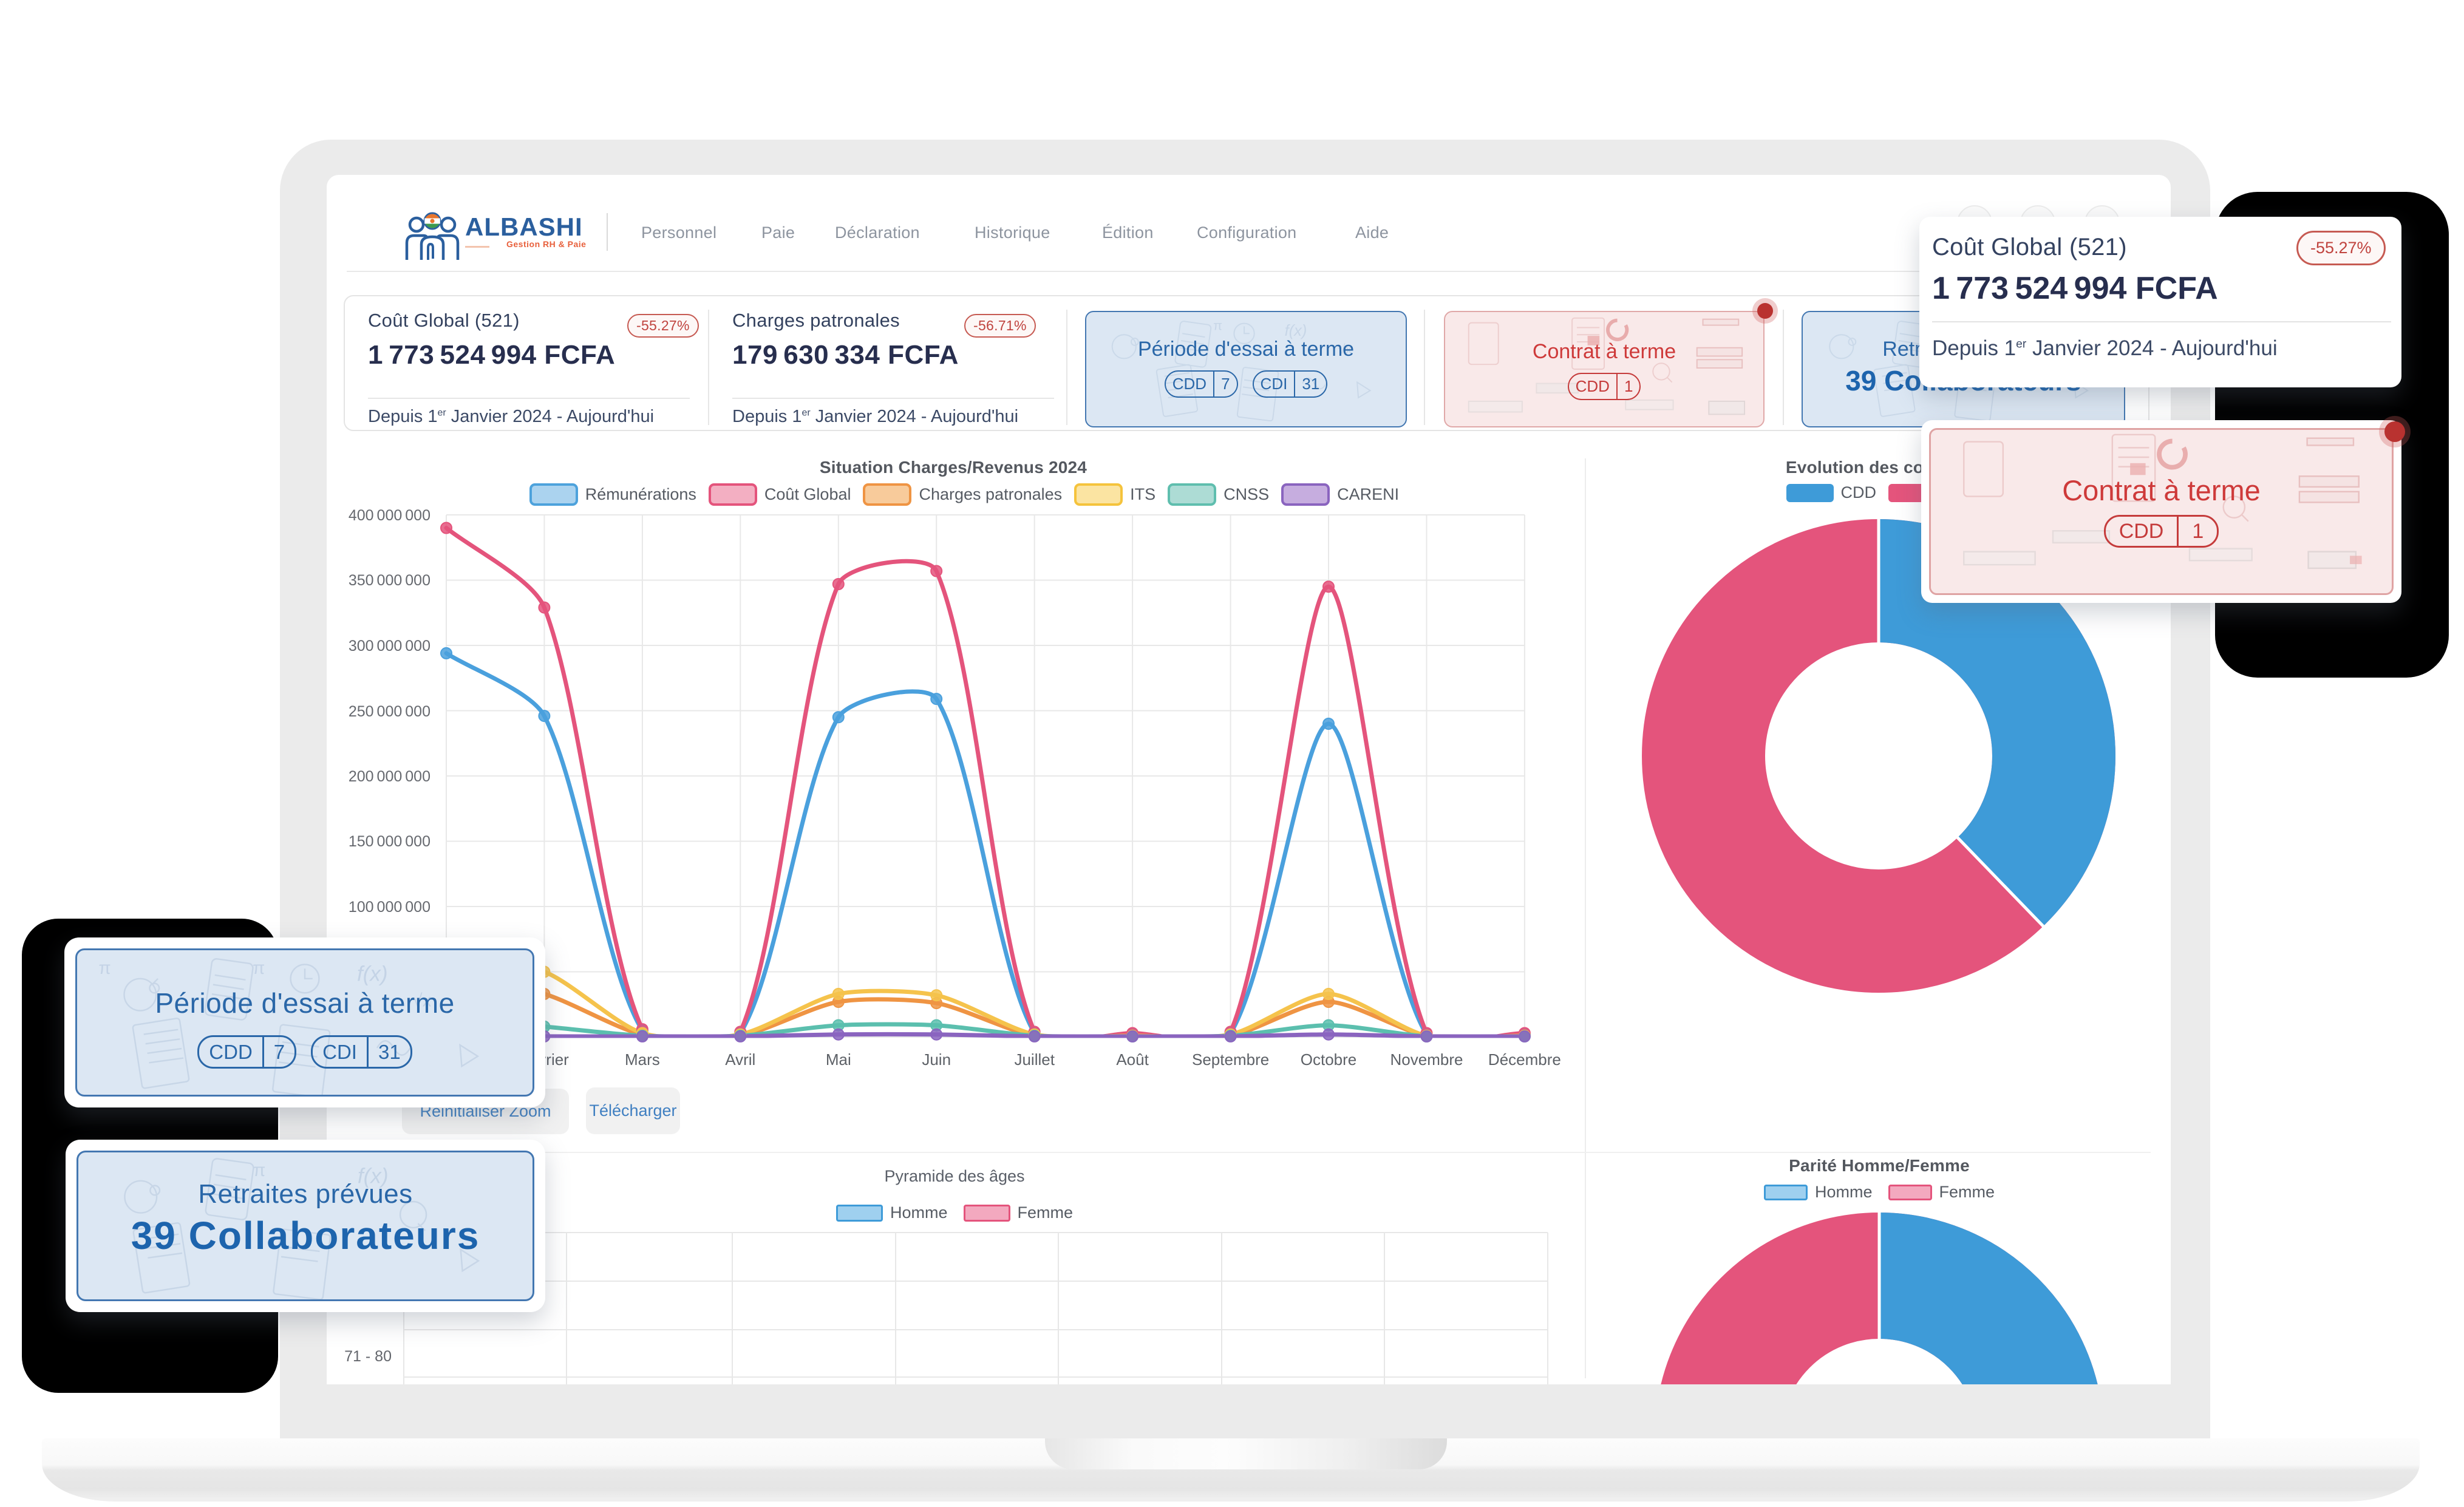 This screenshot has height=1507, width=2464. What do you see at coordinates (1329, 1059) in the screenshot?
I see `svg-text: Octobre` at bounding box center [1329, 1059].